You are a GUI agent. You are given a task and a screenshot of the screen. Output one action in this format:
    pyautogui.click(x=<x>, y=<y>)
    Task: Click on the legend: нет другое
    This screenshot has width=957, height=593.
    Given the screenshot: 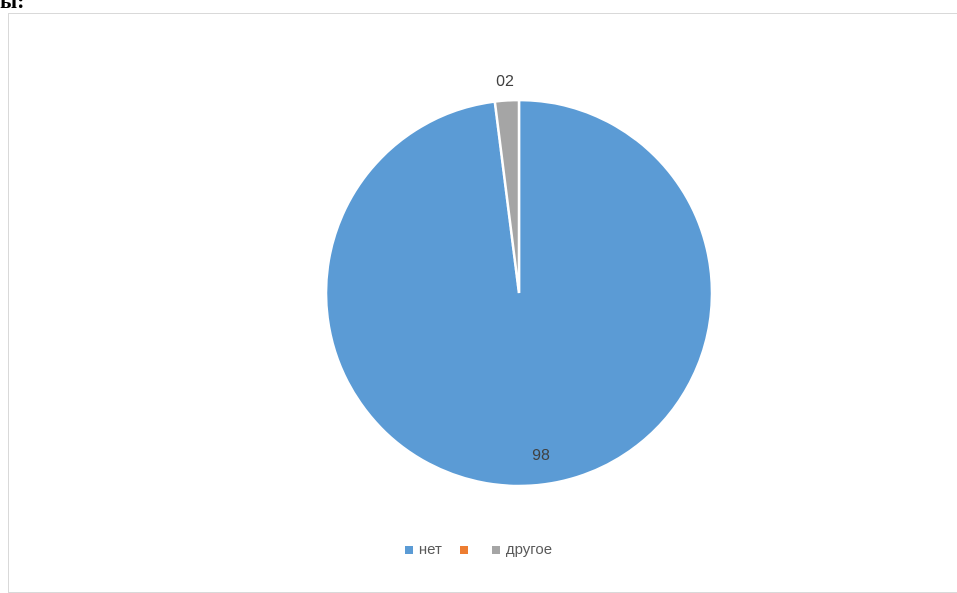 What is the action you would take?
    pyautogui.click(x=478, y=549)
    